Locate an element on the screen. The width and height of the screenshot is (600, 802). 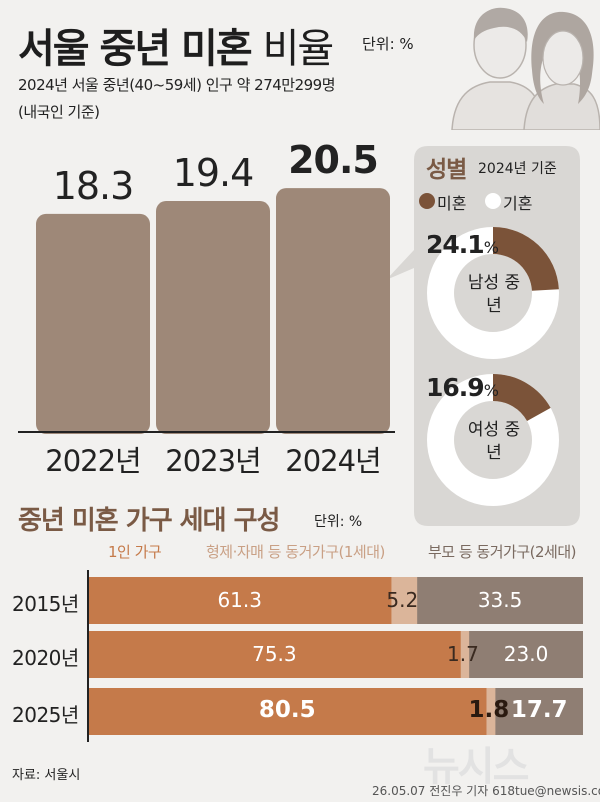
segment-value-label: 5.2 is located at coordinates (402, 600).